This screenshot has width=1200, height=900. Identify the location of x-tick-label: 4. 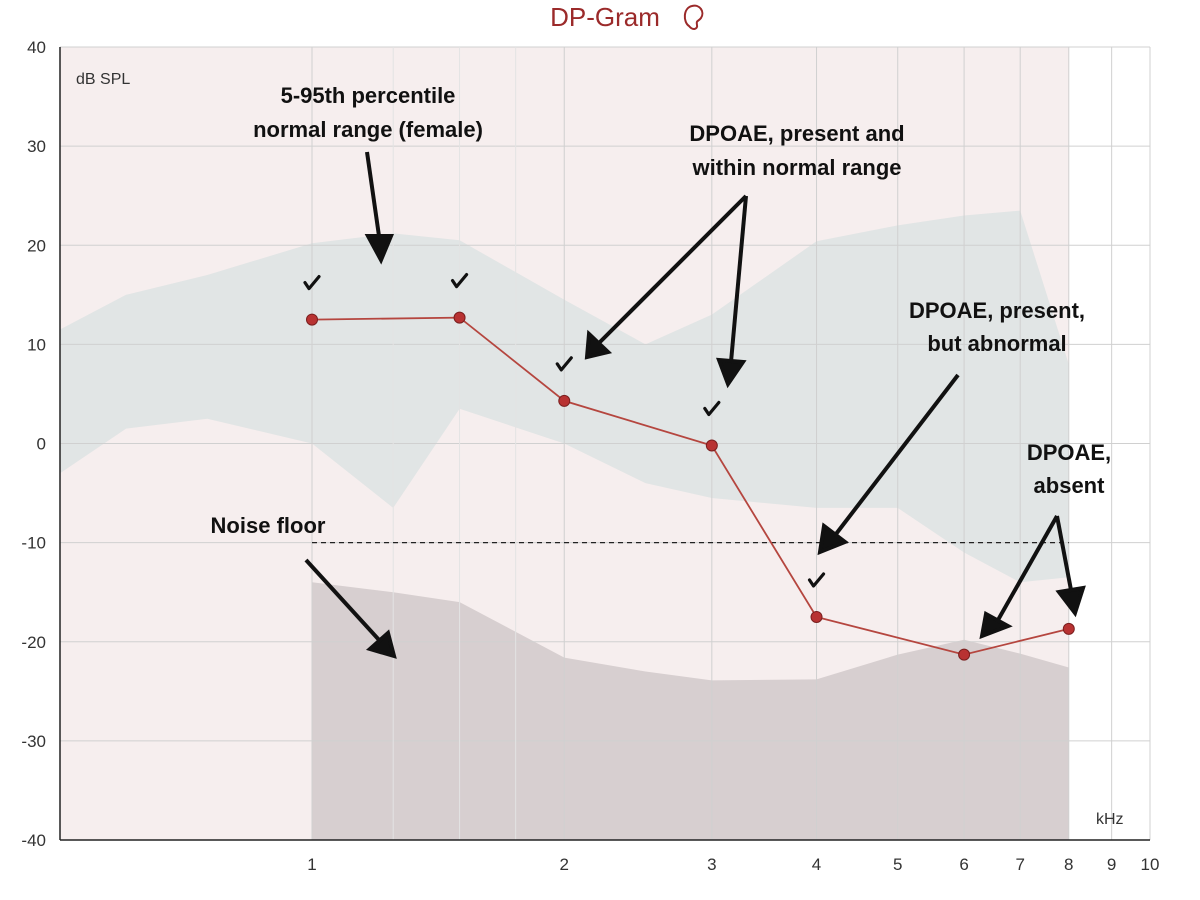
(816, 864).